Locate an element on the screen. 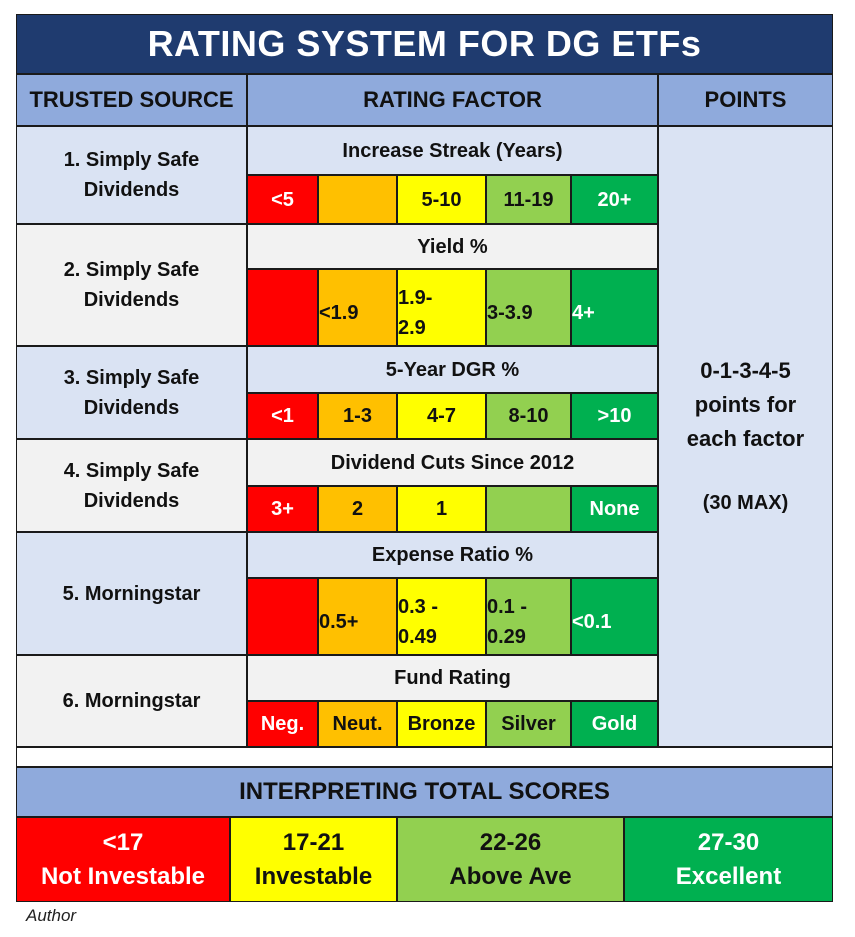  rating-cell: 4-7 is located at coordinates (441, 416).